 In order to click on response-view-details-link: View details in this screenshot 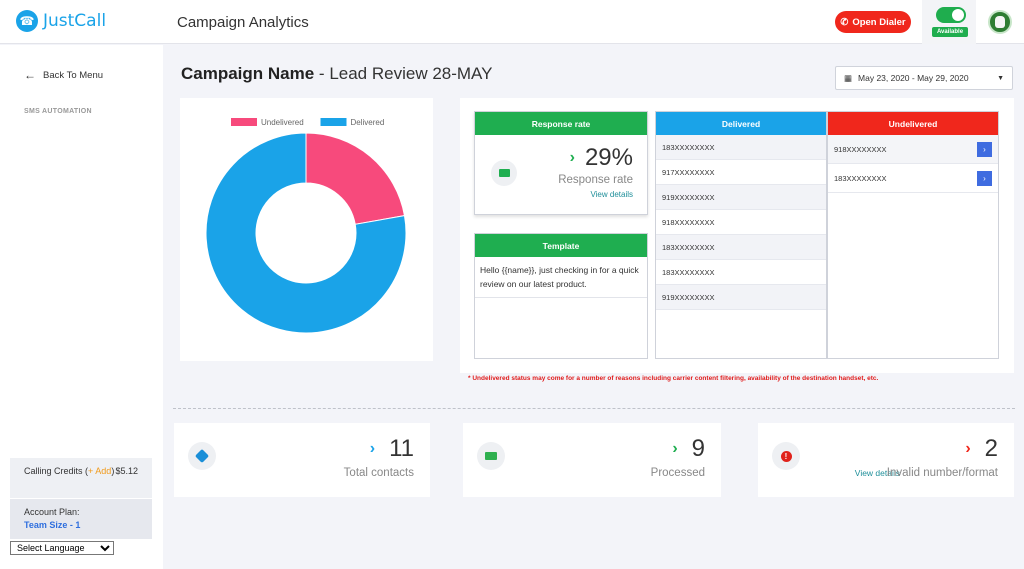, I will do `click(611, 194)`.